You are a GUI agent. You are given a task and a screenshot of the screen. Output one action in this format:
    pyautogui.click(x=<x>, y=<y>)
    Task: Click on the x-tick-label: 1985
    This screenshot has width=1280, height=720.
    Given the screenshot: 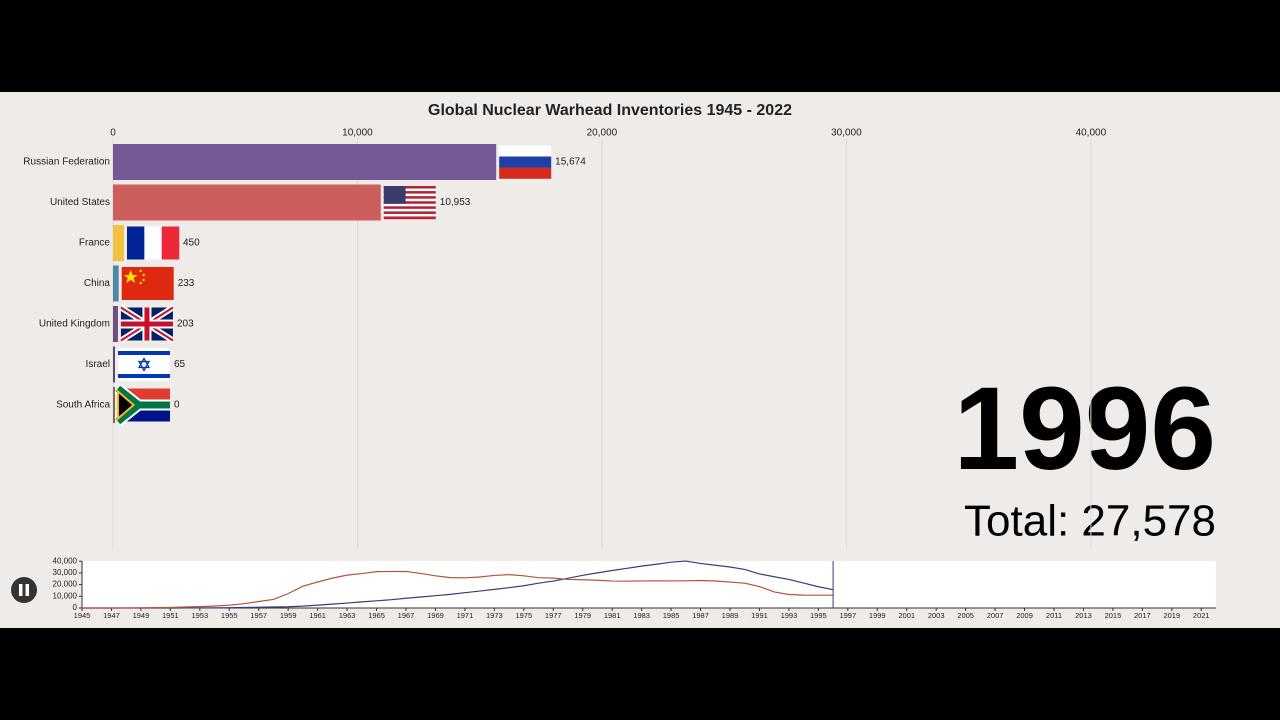 What is the action you would take?
    pyautogui.click(x=671, y=615)
    